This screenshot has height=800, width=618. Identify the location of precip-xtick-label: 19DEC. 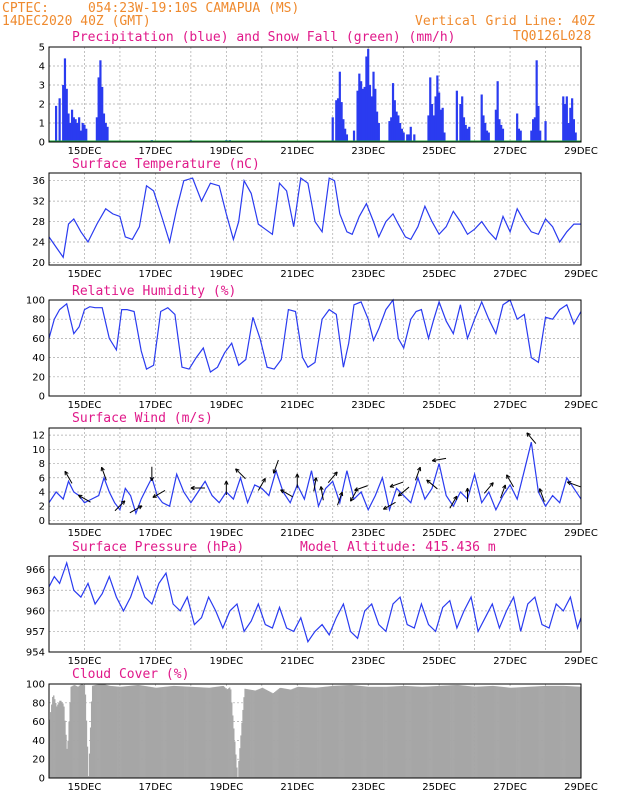
(226, 151).